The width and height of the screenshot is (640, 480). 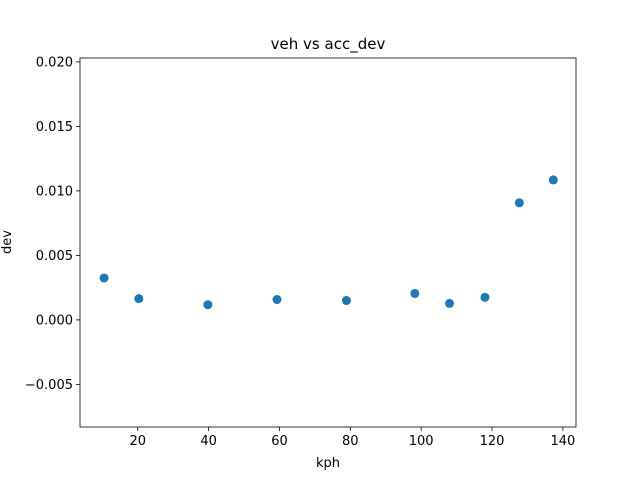 I want to click on x-tick-label: 140, so click(x=562, y=441).